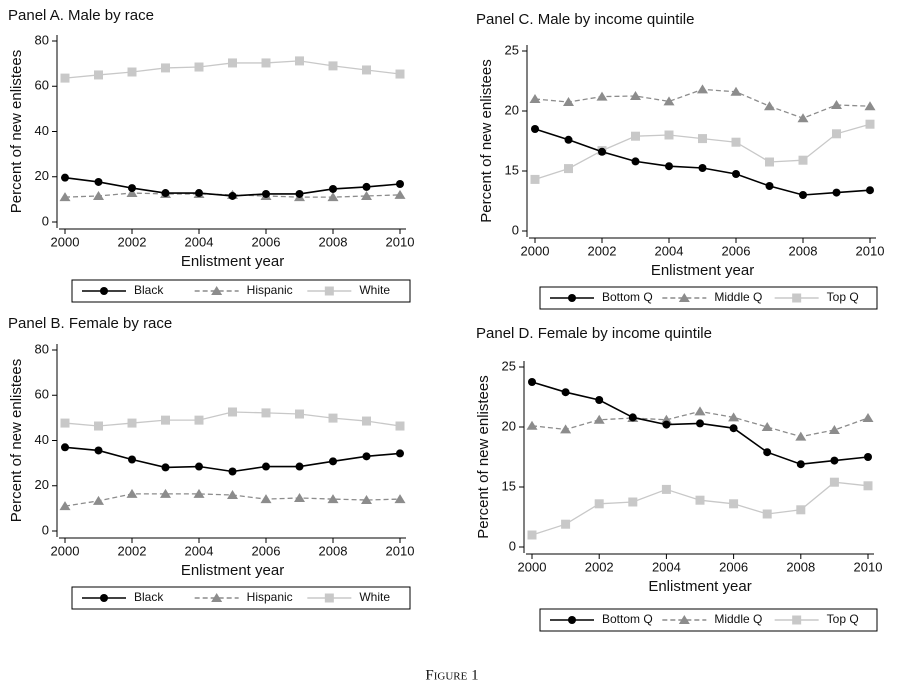 This screenshot has height=693, width=905. I want to click on y-tick-label: 40, so click(42, 439).